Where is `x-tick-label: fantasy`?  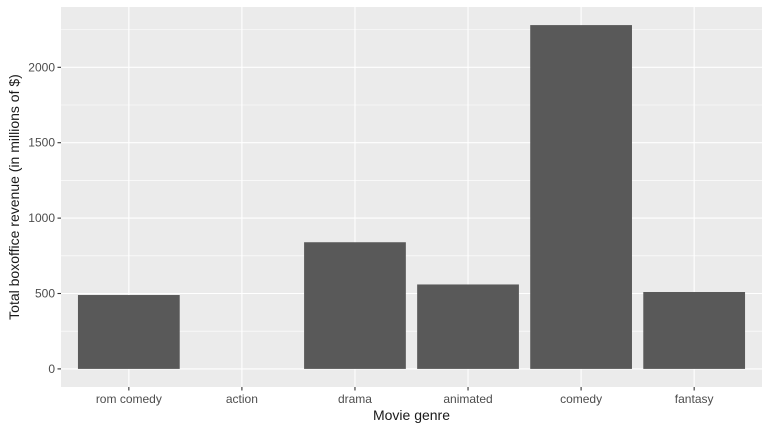
x-tick-label: fantasy is located at coordinates (694, 399).